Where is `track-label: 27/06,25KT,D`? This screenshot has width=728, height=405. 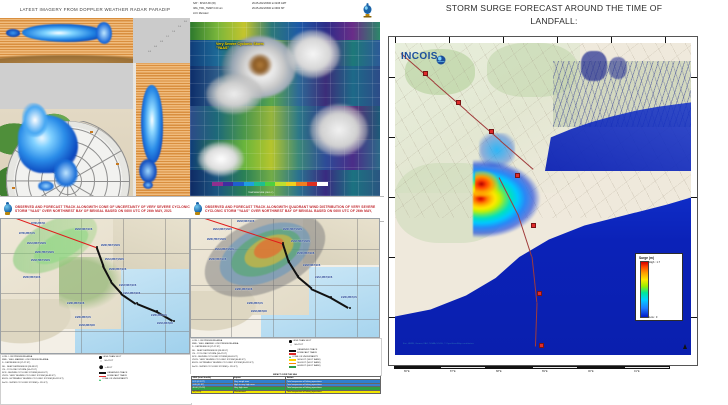
track-label: 27/06,25KT,D is located at coordinates (38, 224).